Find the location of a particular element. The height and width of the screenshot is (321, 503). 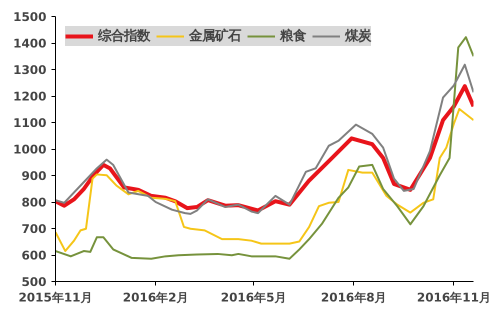

y-tick-label: 1100 is located at coordinates (30, 123).